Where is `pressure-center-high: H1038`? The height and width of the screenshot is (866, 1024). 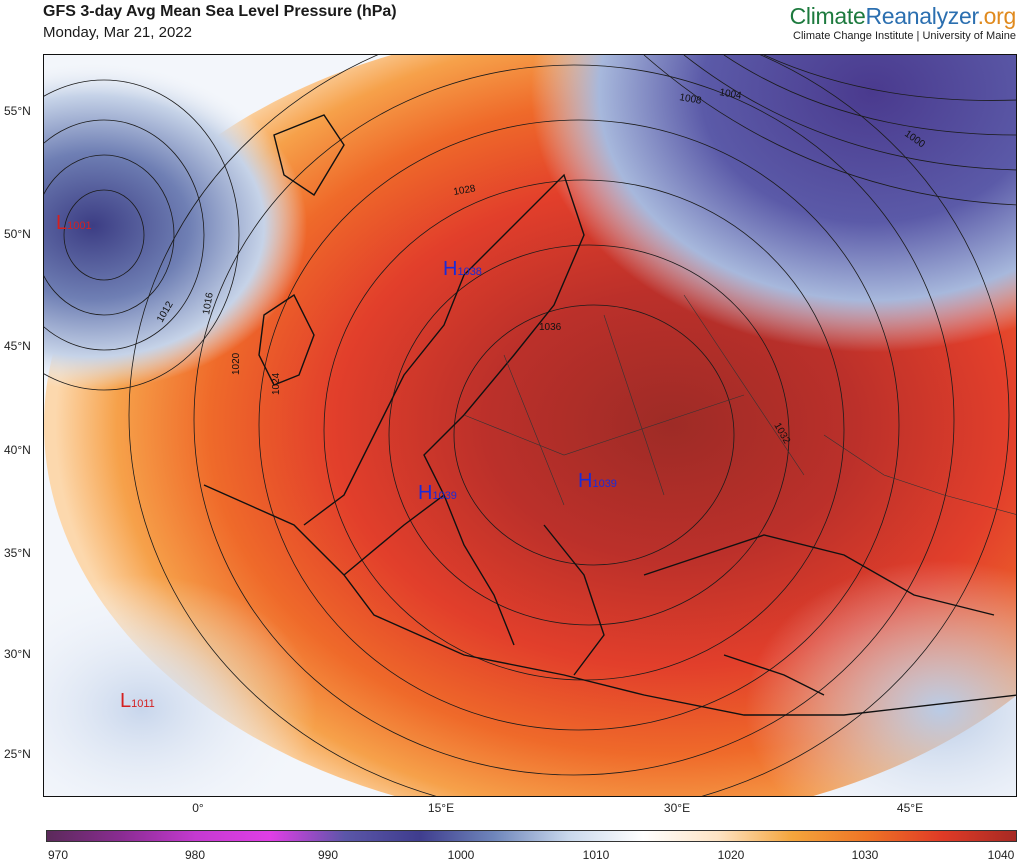 pressure-center-high: H1038 is located at coordinates (462, 269).